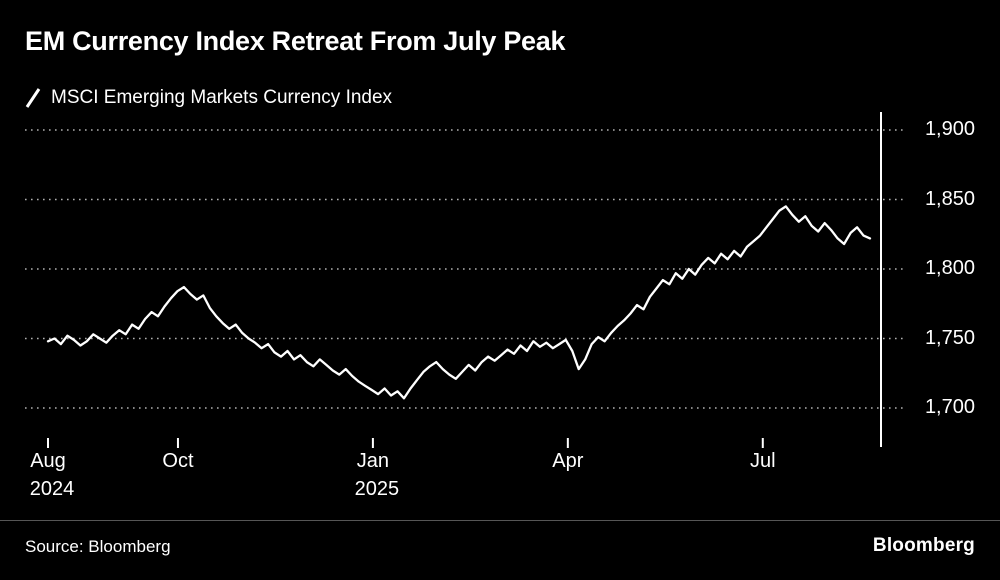 This screenshot has width=1000, height=580. I want to click on legend-label: MSCI Emerging Markets Currency Index, so click(222, 97).